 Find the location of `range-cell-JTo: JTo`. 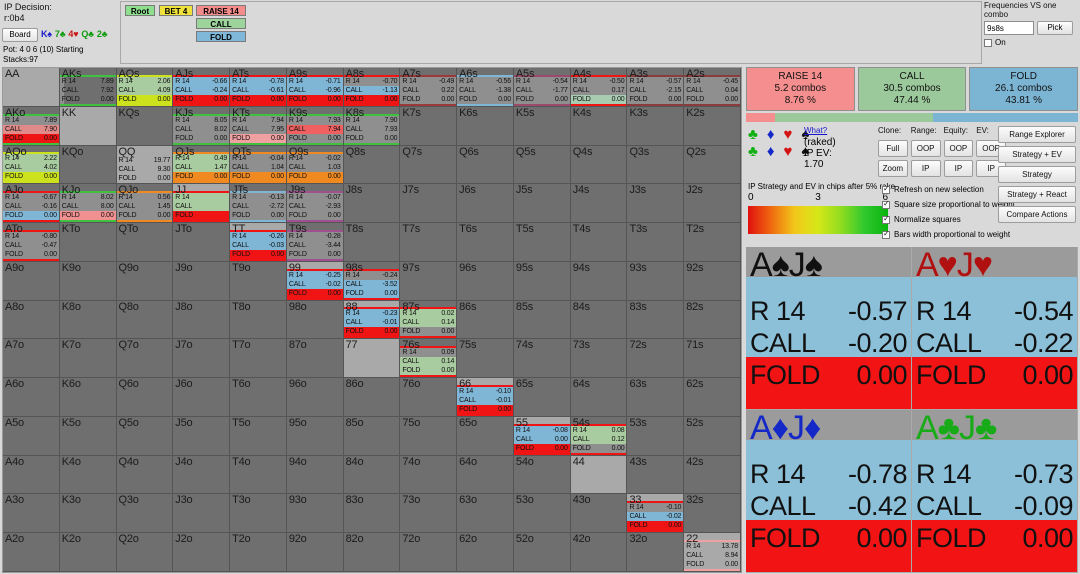

range-cell-JTo: JTo is located at coordinates (202, 242).